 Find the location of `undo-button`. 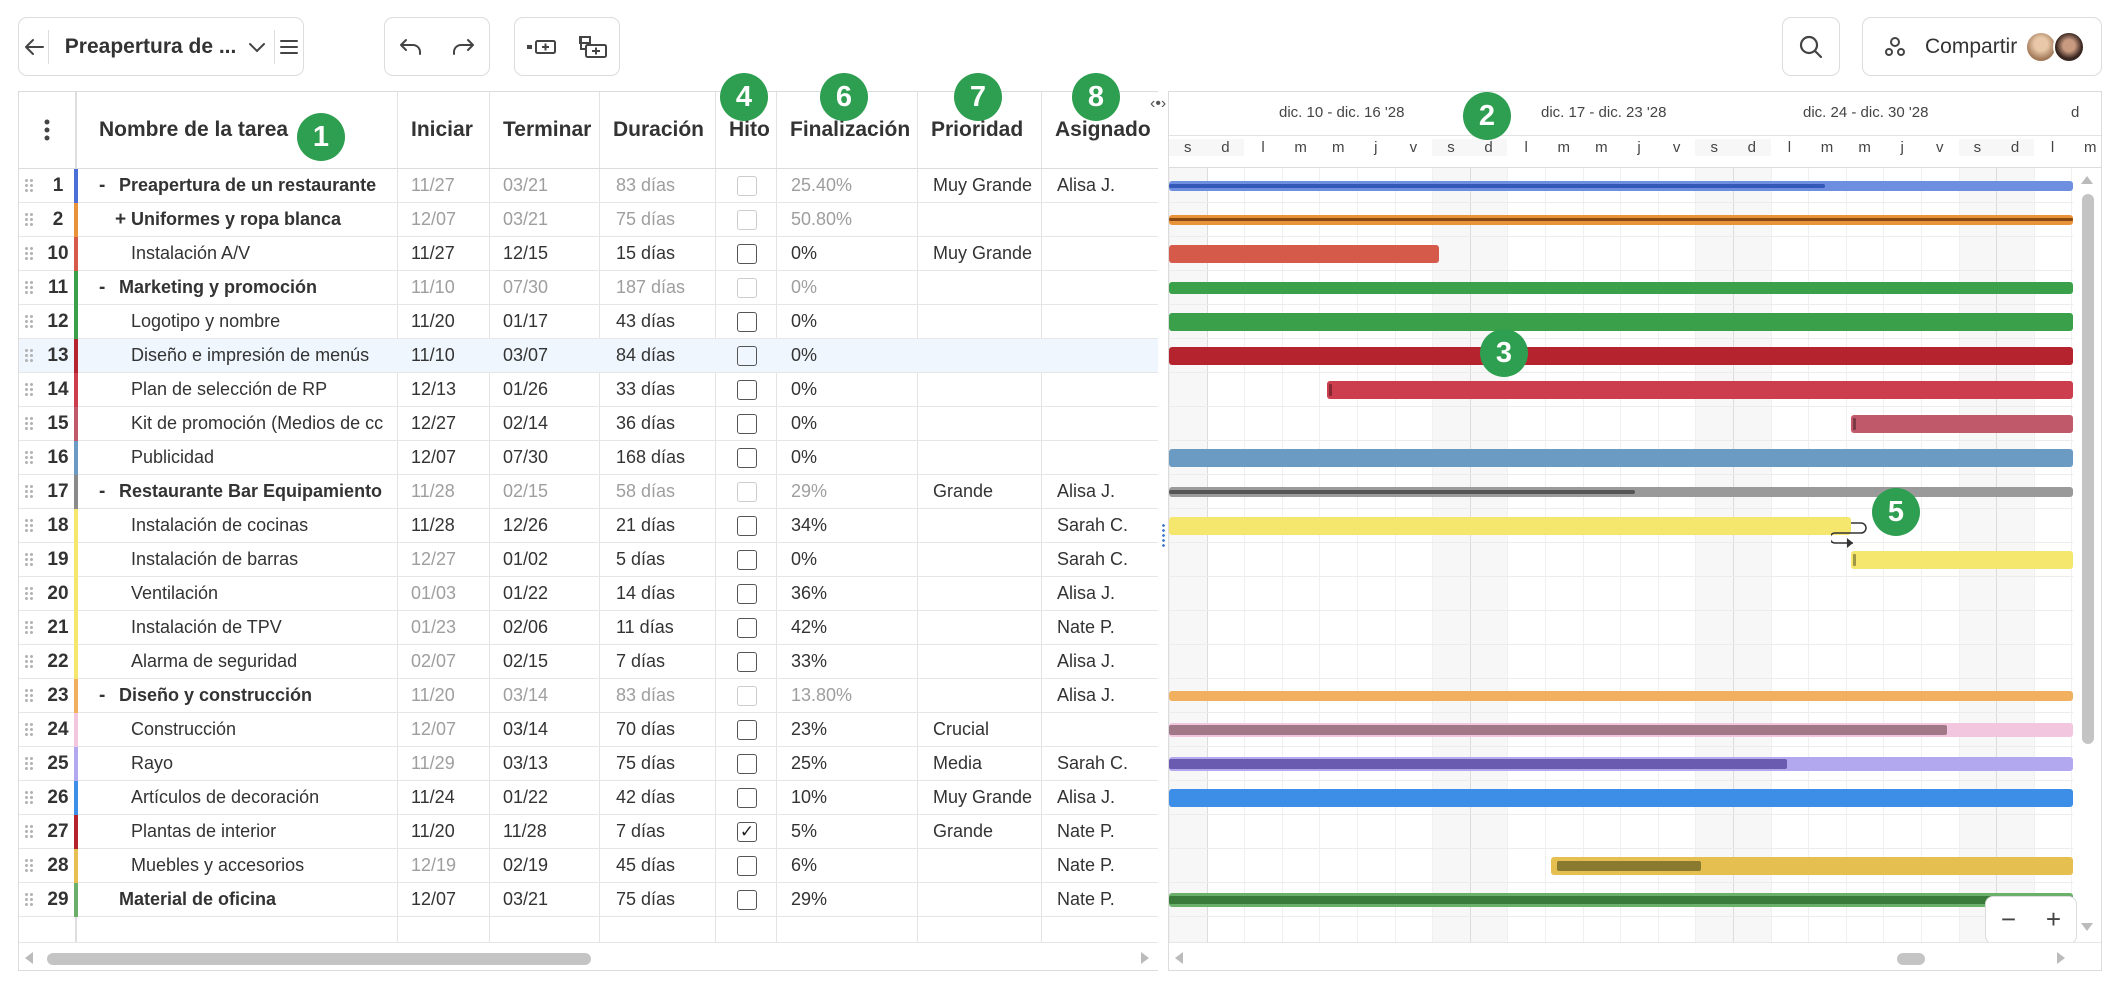

undo-button is located at coordinates (411, 46).